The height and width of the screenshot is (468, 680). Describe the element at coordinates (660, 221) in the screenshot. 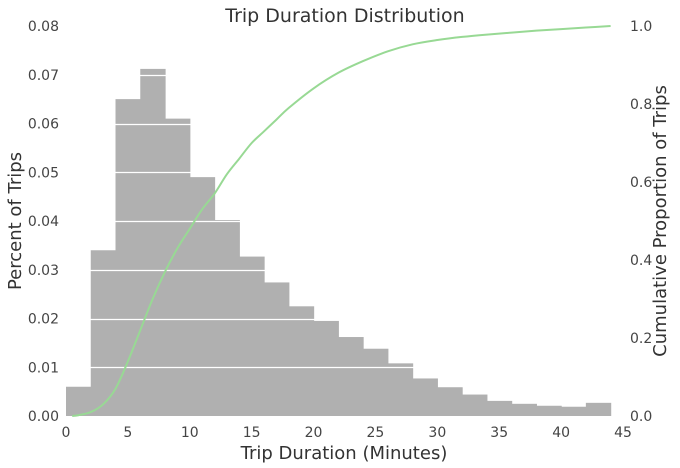

I see `y2-axis-title: Cumulative Proportion of Trips` at that location.